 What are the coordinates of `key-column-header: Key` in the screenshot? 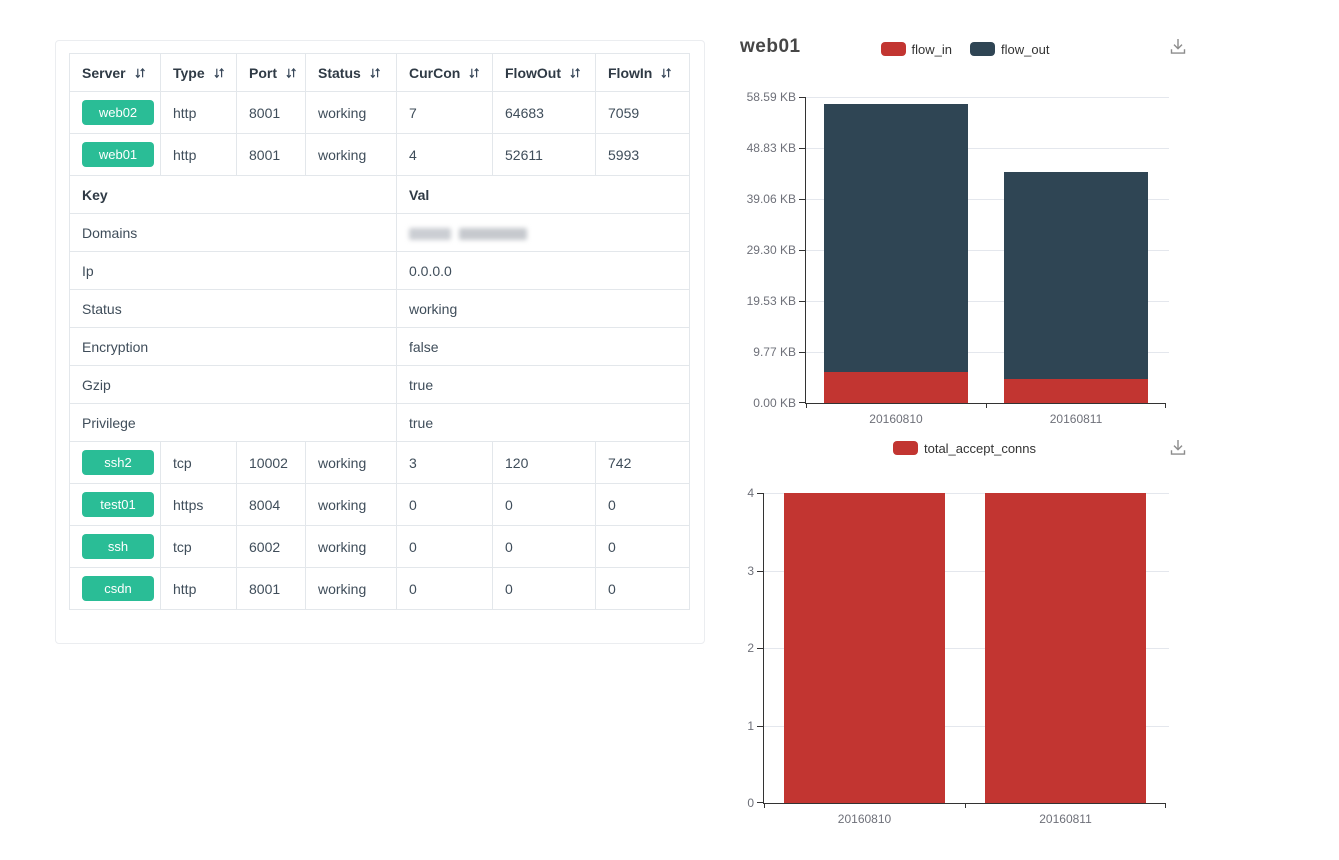 It's located at (233, 194).